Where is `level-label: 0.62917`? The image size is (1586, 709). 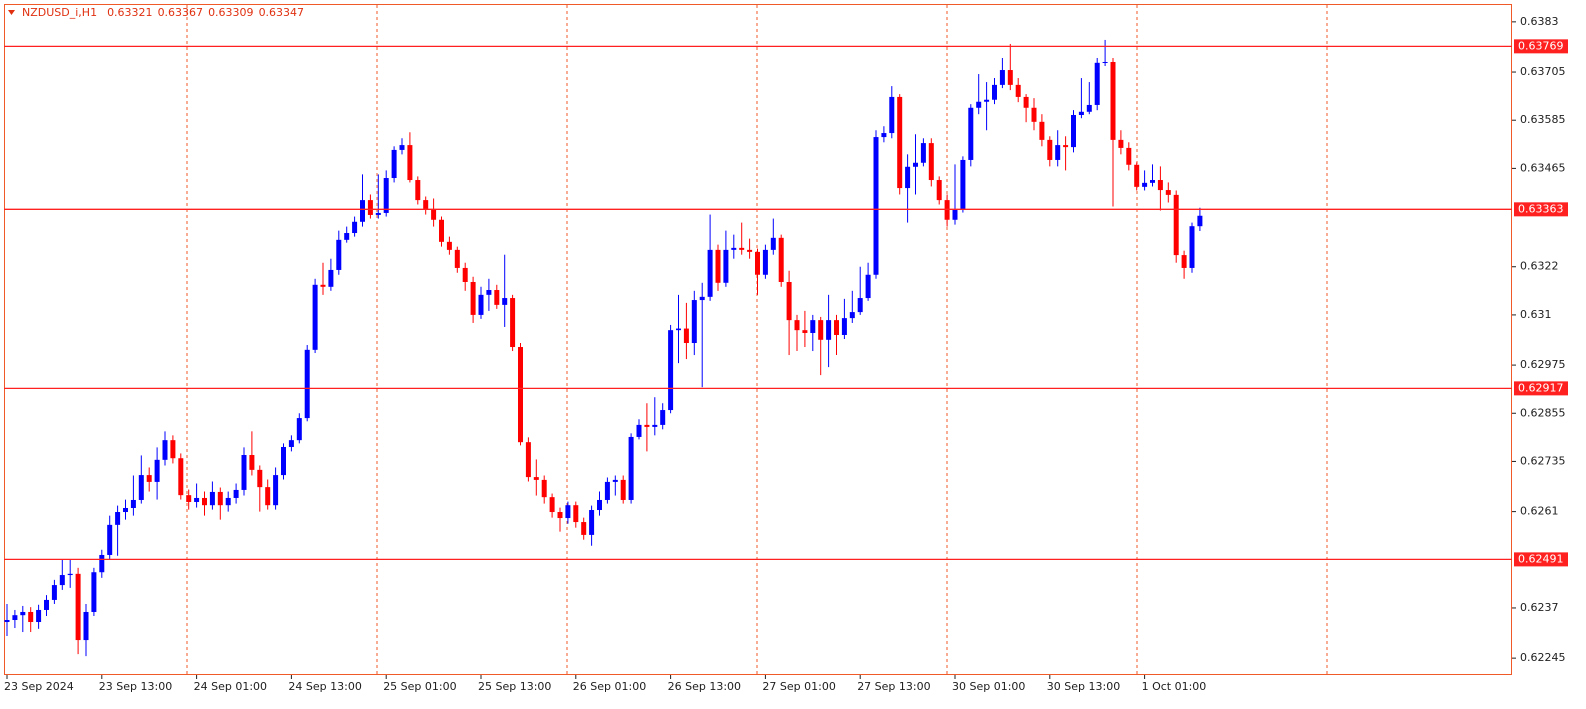 level-label: 0.62917 is located at coordinates (1541, 387).